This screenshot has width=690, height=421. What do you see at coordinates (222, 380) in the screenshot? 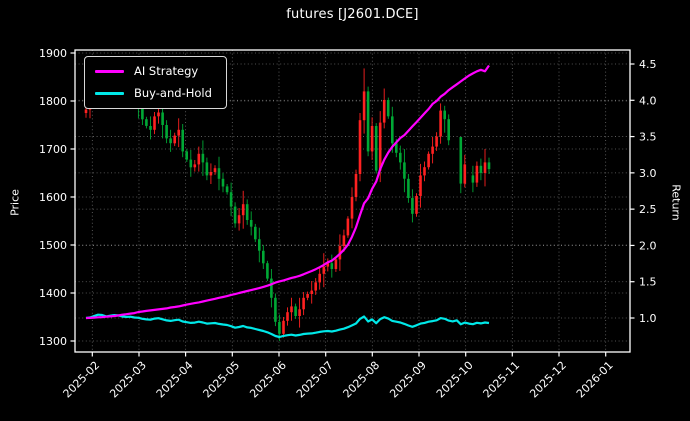
I see `svg-text: 2025-05` at bounding box center [222, 380].